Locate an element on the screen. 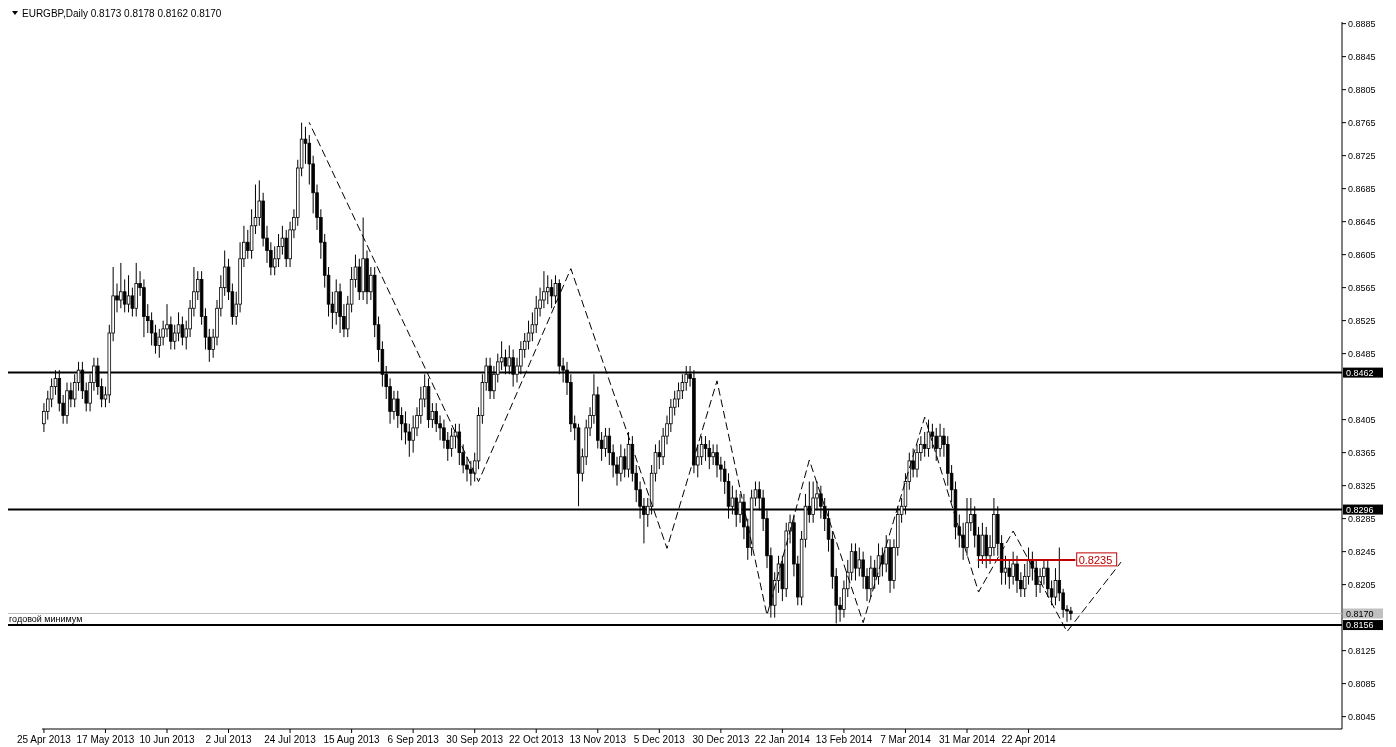  y-tick-label: 0.8045 is located at coordinates (1362, 716).